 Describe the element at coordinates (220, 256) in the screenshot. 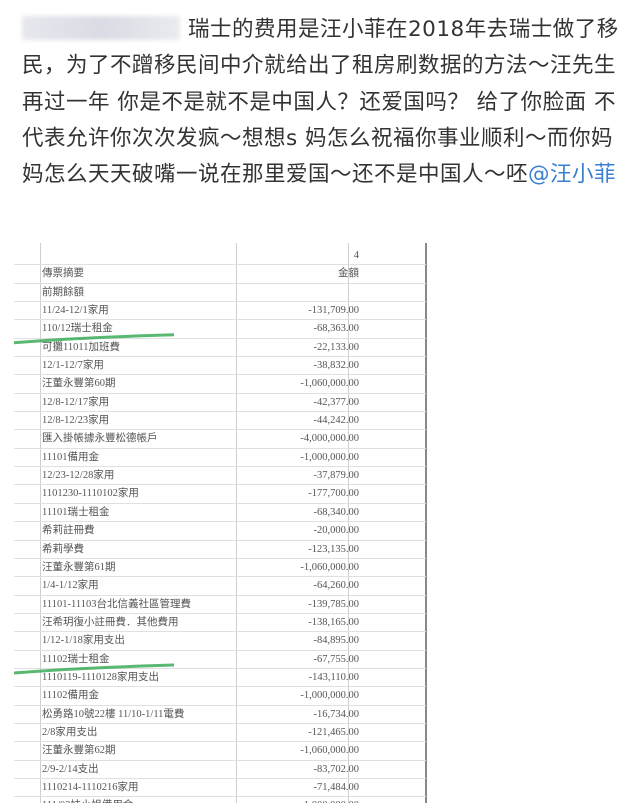

I see `page-number-row: 4` at that location.